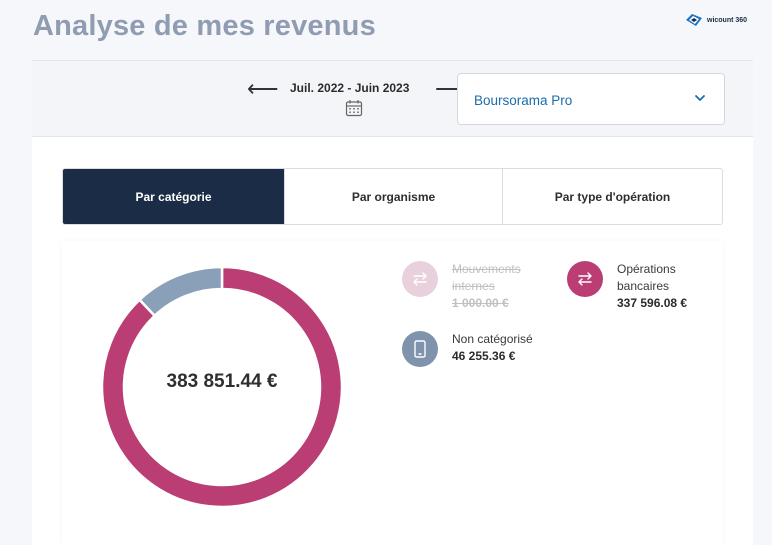 The width and height of the screenshot is (772, 545). Describe the element at coordinates (700, 98) in the screenshot. I see `chevron-down-icon` at that location.